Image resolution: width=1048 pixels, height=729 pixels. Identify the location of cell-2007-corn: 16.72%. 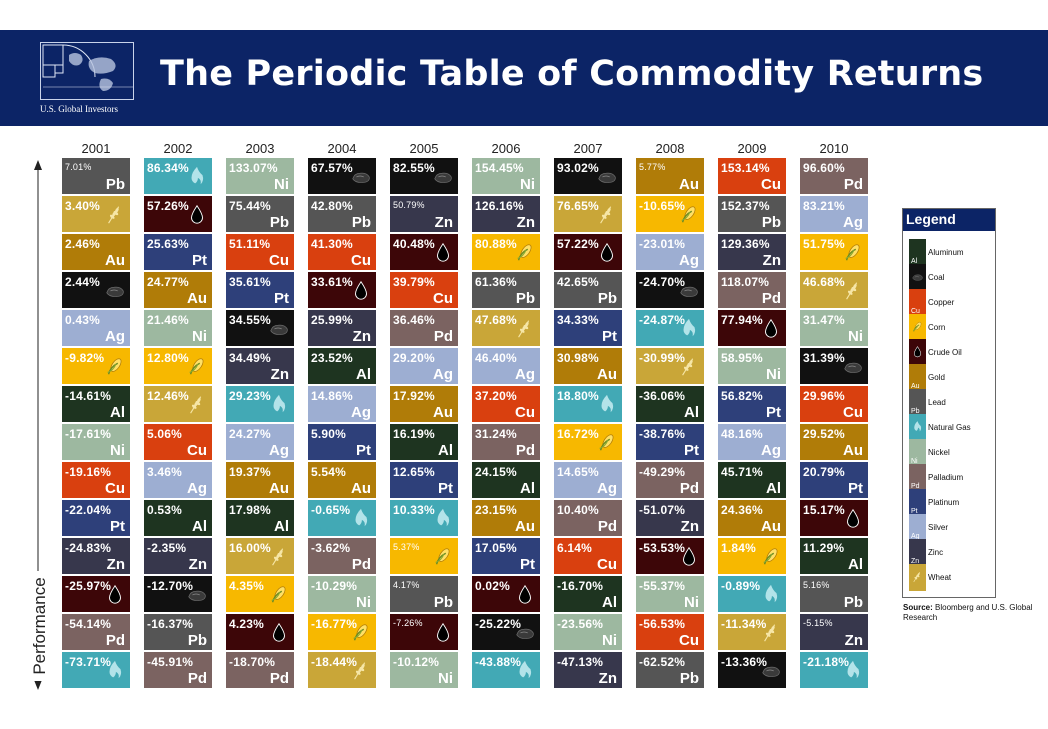
(588, 442).